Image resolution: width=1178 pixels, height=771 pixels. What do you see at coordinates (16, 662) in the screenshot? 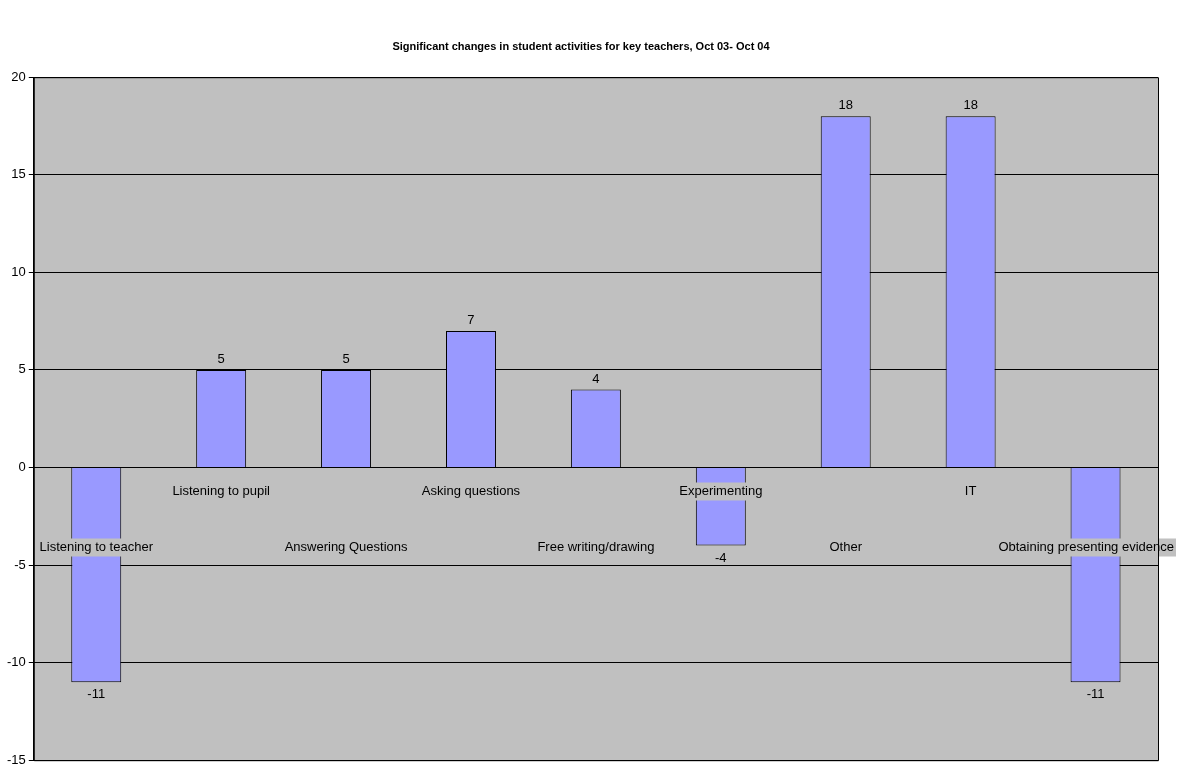
I see `y-tick-label: -10` at bounding box center [16, 662].